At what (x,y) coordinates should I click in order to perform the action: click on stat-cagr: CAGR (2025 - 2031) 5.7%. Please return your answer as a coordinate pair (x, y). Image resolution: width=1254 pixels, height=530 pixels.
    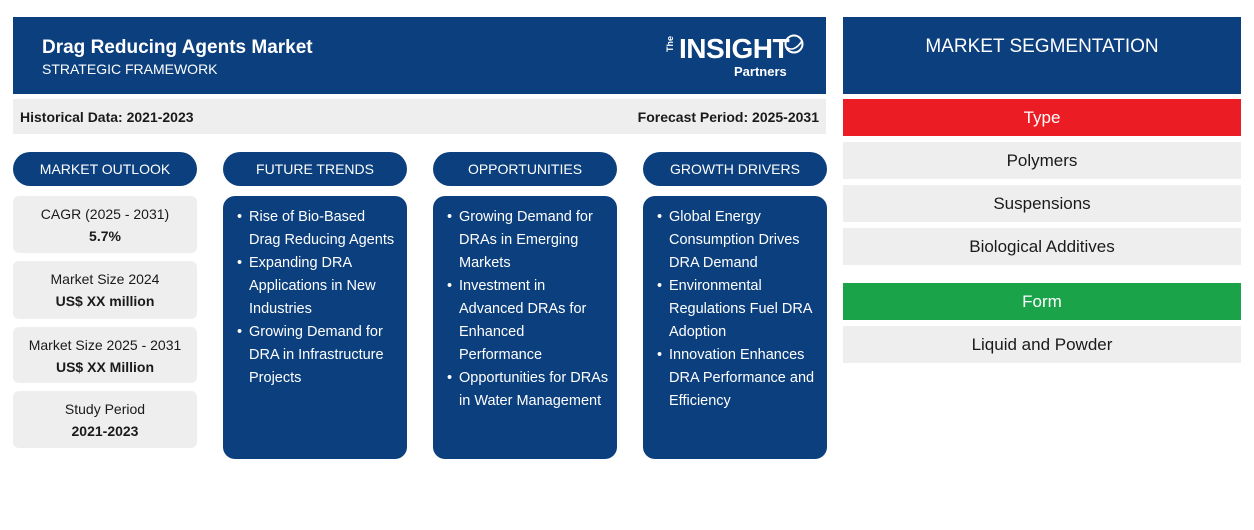
    Looking at the image, I should click on (105, 224).